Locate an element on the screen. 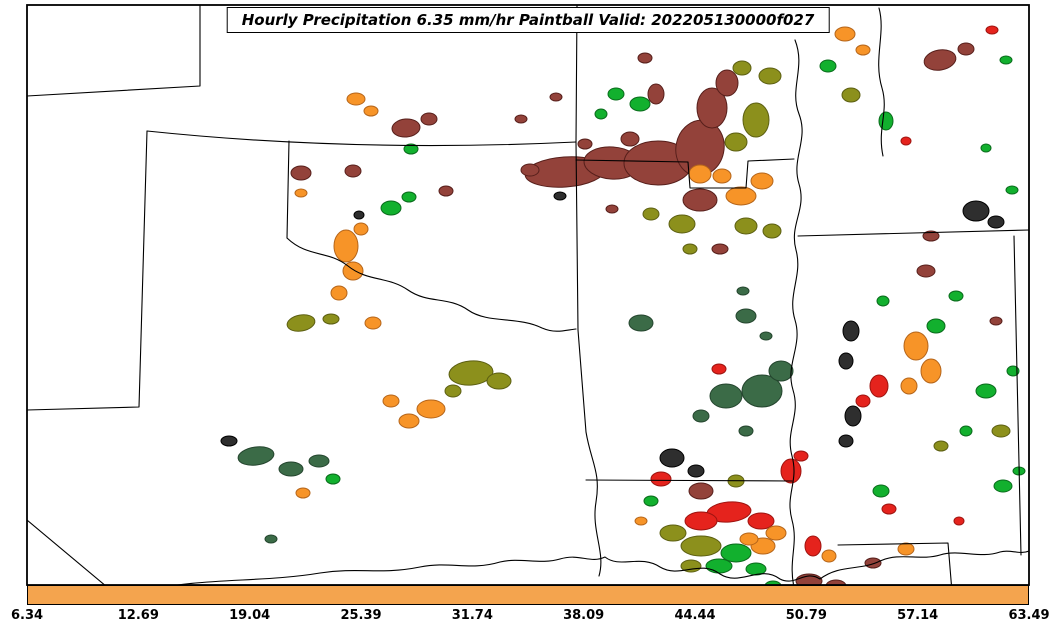 The image size is (1053, 633). colorbar is located at coordinates (528, 595).